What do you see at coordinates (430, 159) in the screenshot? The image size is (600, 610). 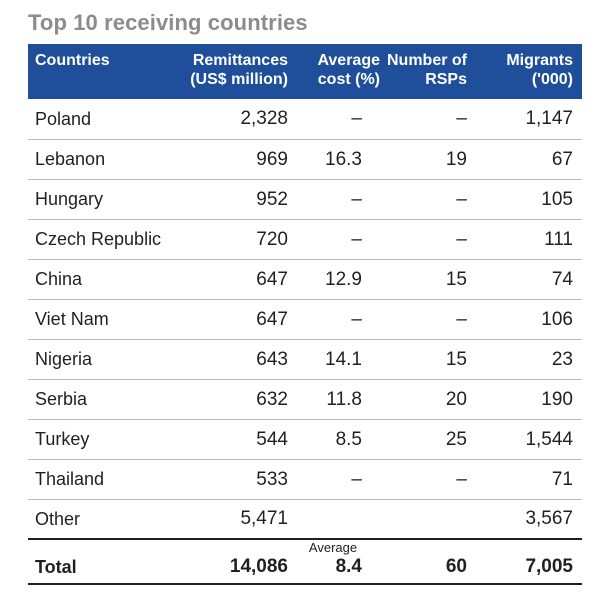 I see `row-number-rsps: 19` at bounding box center [430, 159].